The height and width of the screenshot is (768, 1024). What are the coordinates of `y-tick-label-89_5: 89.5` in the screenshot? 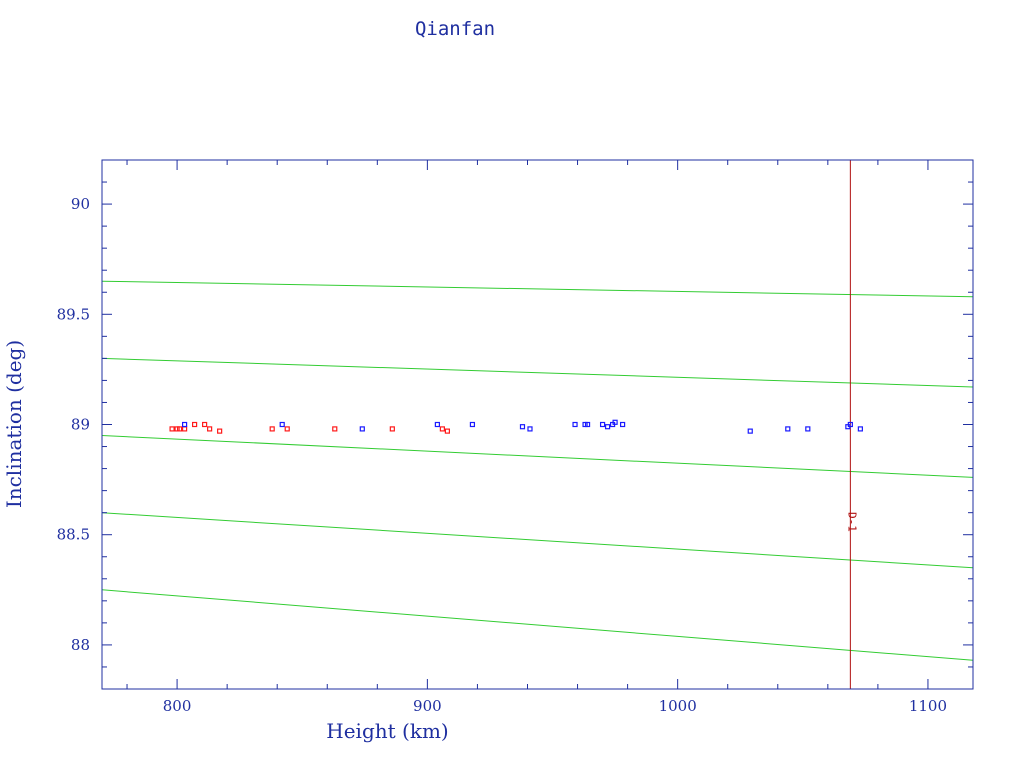 It's located at (73, 314).